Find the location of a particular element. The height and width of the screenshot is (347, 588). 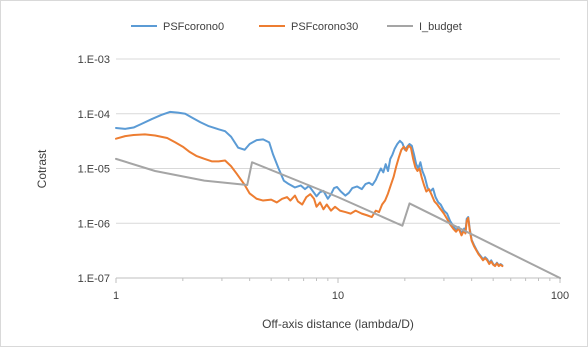

legend: PSFcorono0 PSFcorono30 I_budget is located at coordinates (296, 27).